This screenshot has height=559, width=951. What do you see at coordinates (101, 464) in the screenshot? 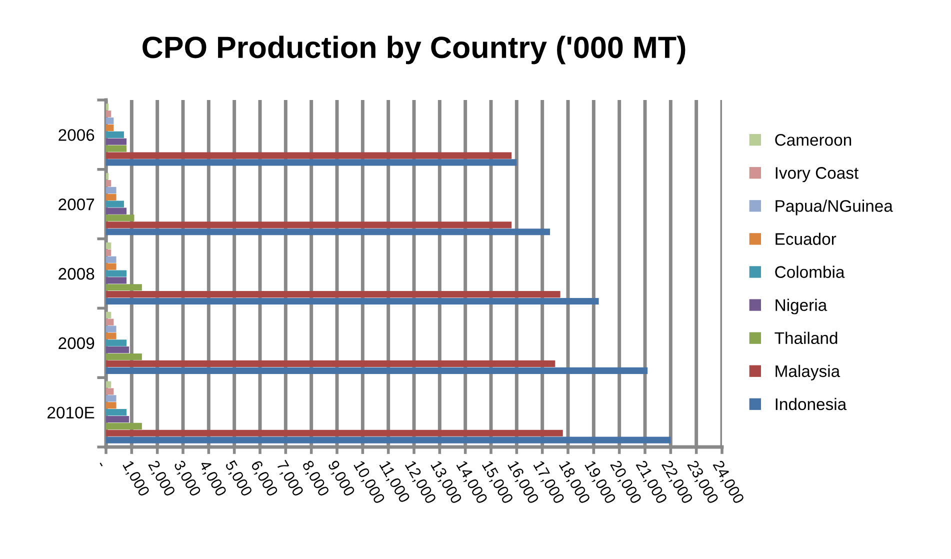
I see `x-tick-label: -` at bounding box center [101, 464].